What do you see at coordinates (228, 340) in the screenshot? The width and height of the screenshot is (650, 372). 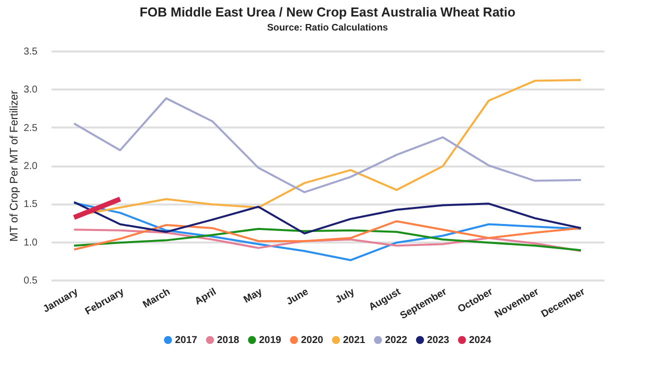 I see `legend-label: 2018` at bounding box center [228, 340].